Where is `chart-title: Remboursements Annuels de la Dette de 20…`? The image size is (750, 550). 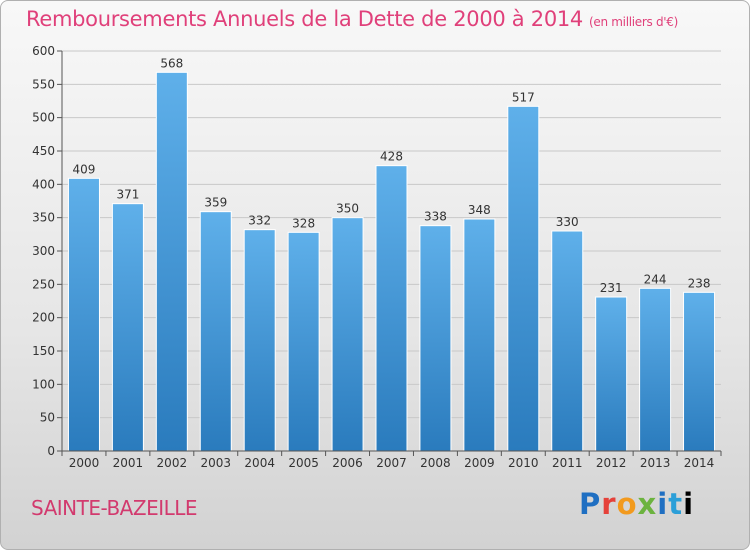 chart-title: Remboursements Annuels de la Dette de 20… is located at coordinates (352, 19).